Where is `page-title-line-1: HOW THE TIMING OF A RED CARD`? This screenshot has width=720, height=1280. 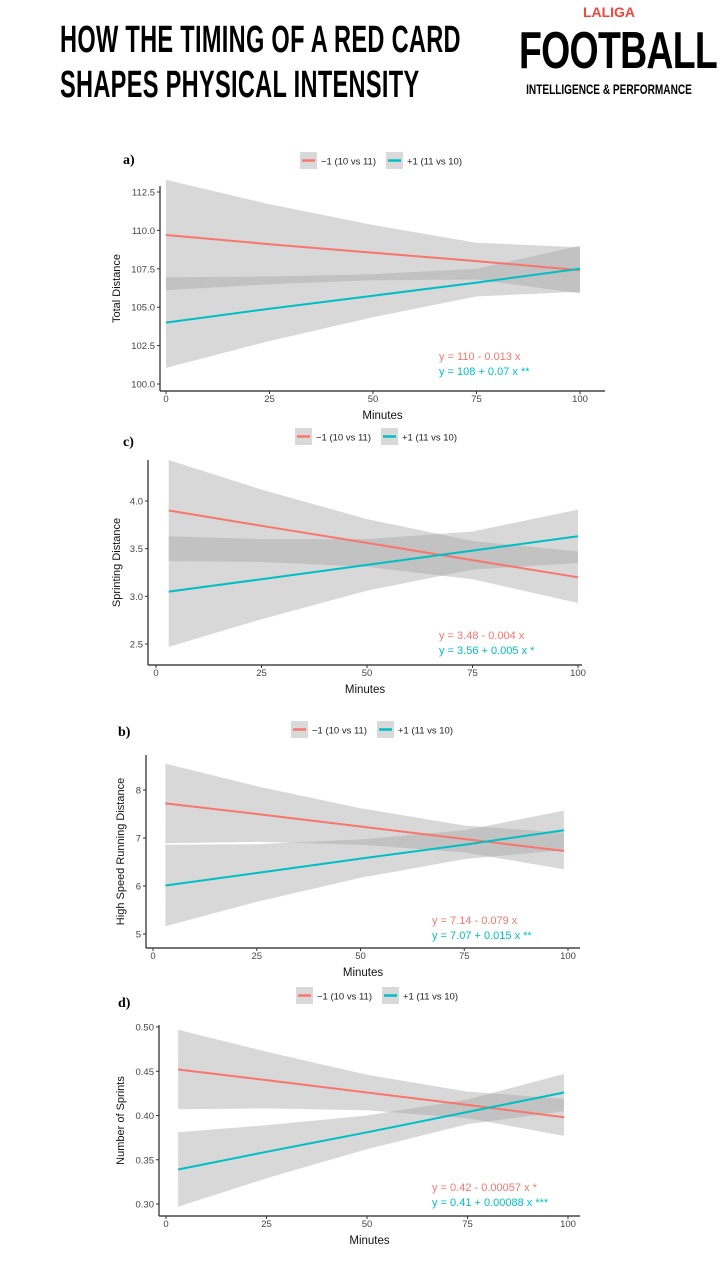 page-title-line-1: HOW THE TIMING OF A RED CARD is located at coordinates (260, 40).